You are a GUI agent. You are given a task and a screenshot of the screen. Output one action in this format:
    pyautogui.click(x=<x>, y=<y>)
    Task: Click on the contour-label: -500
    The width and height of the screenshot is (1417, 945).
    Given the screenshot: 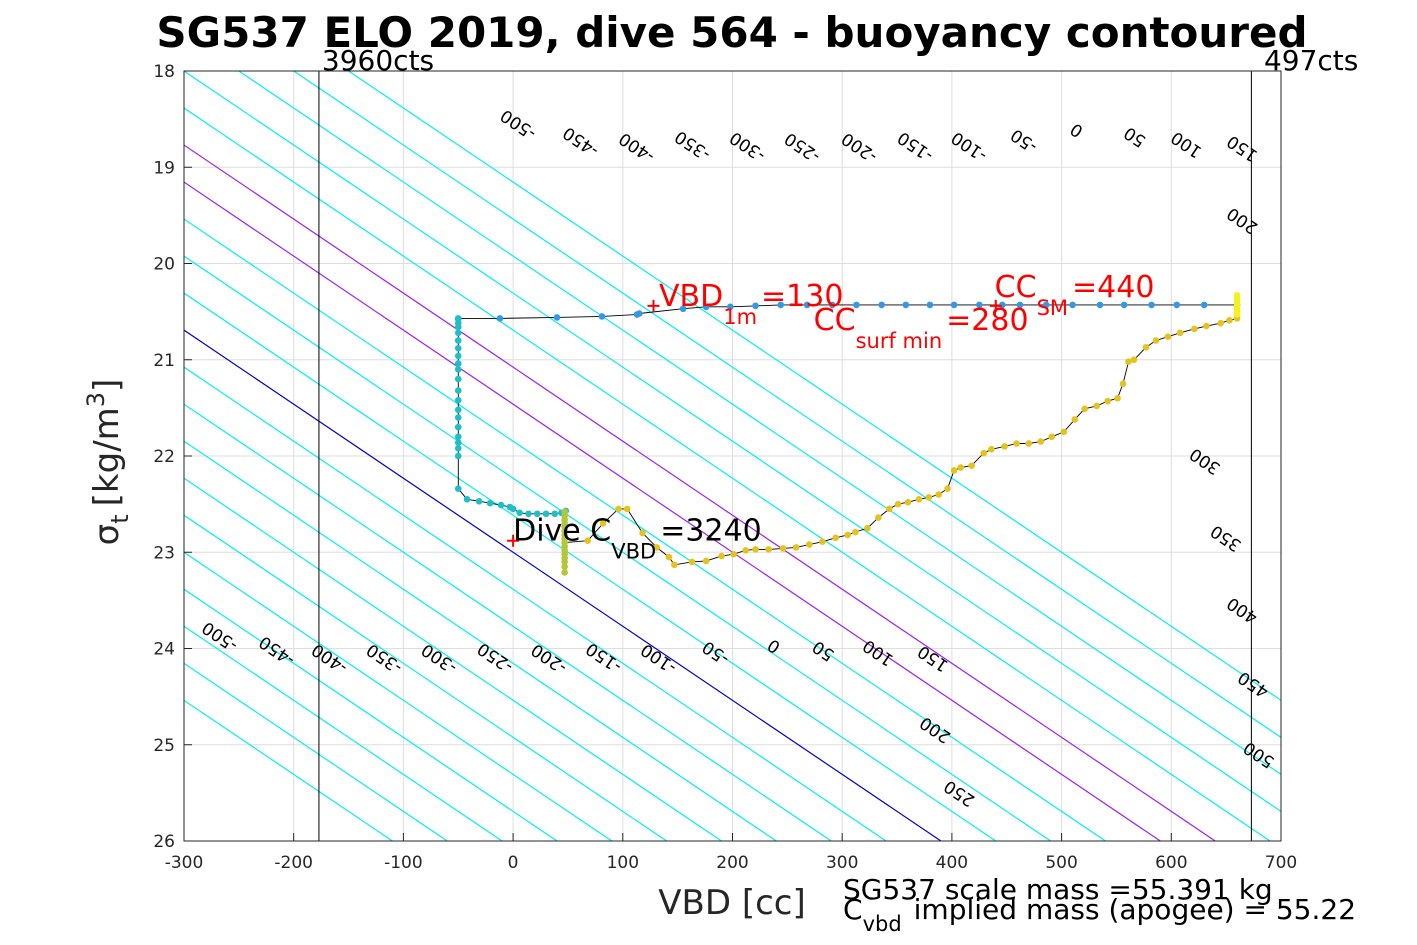 What is the action you would take?
    pyautogui.click(x=220, y=636)
    